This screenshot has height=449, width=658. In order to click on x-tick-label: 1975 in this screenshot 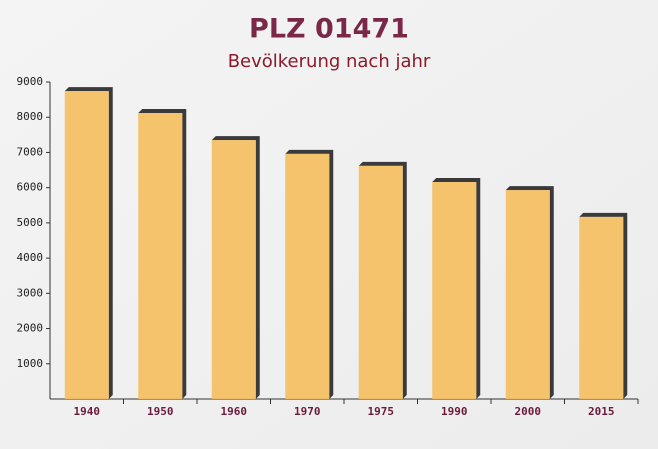, I will do `click(381, 411)`.